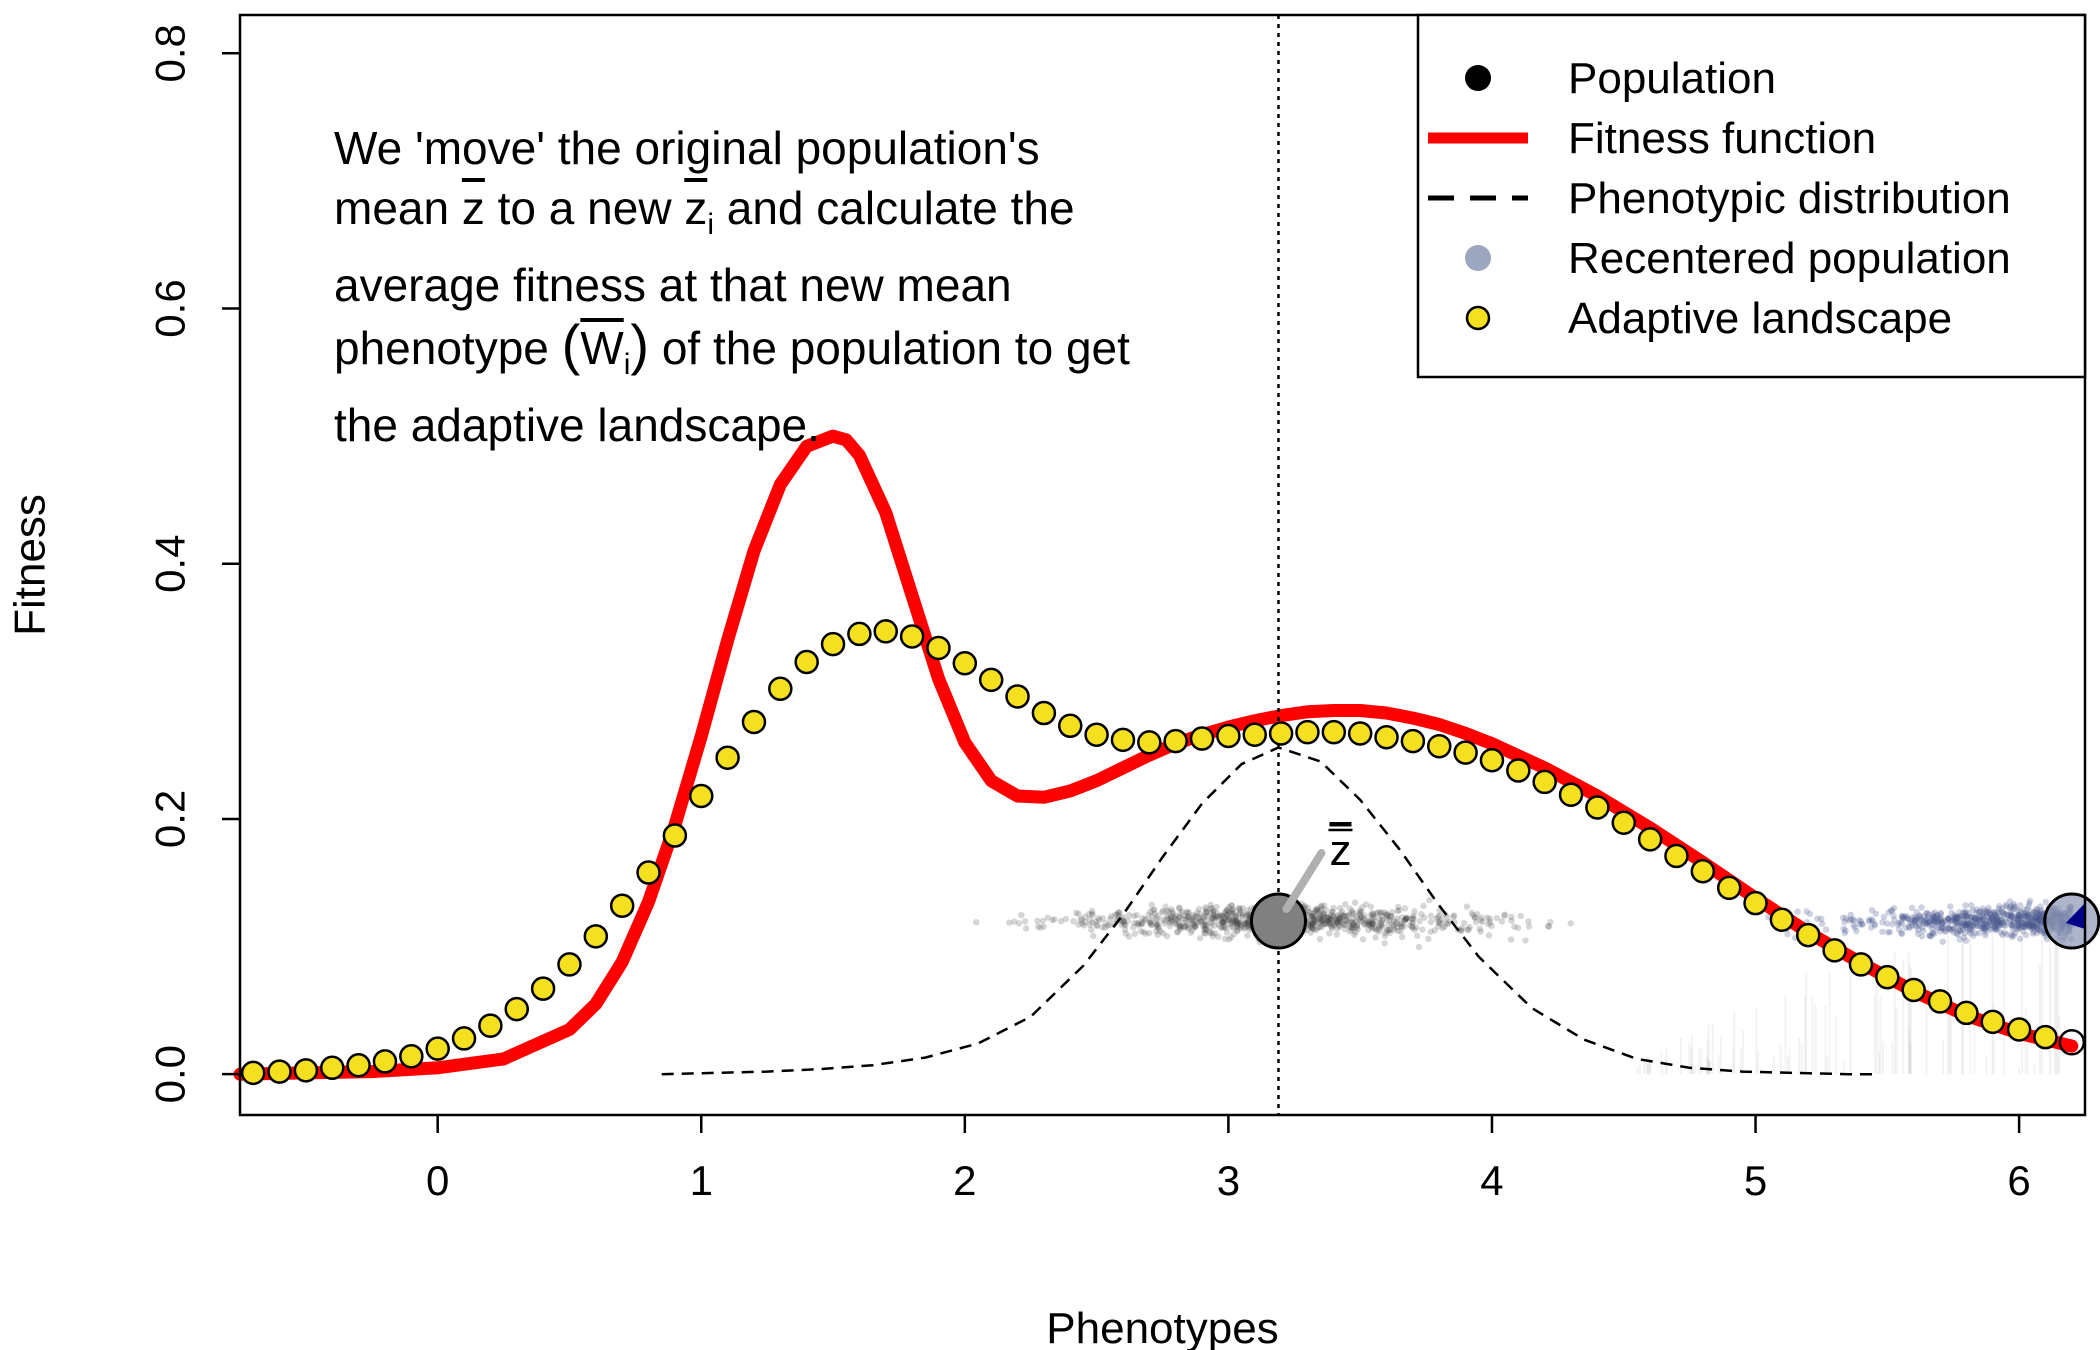  I want to click on mean-arrow, so click(1304, 881).